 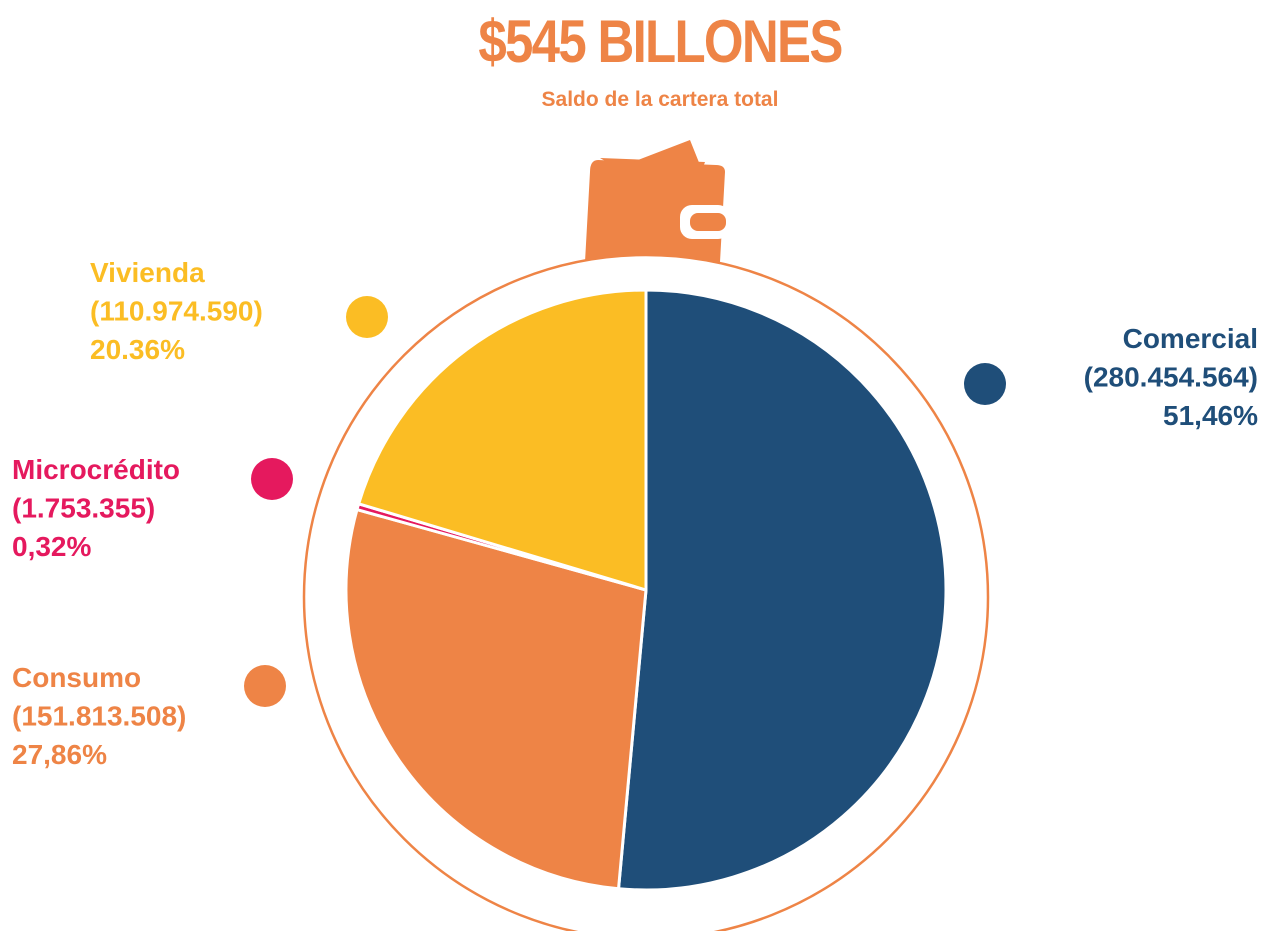 I want to click on amount-label: (1.753.355), so click(x=83, y=508).